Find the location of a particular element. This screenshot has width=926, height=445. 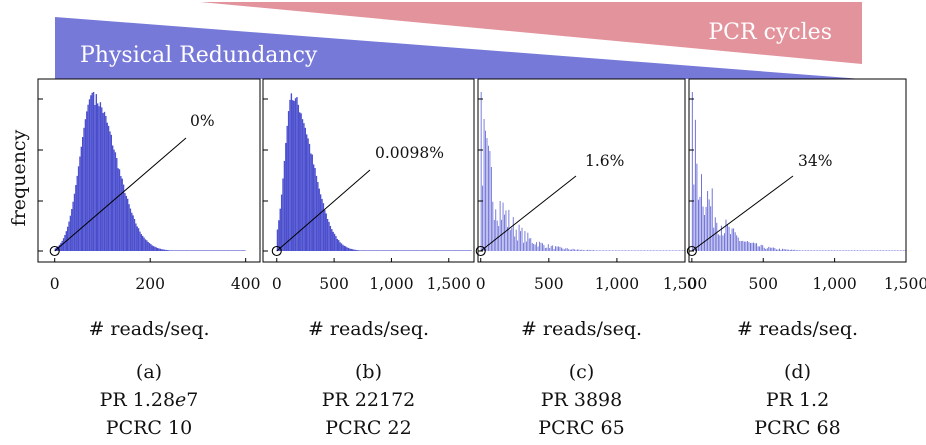

subfigure-label: (c) is located at coordinates (581, 372).